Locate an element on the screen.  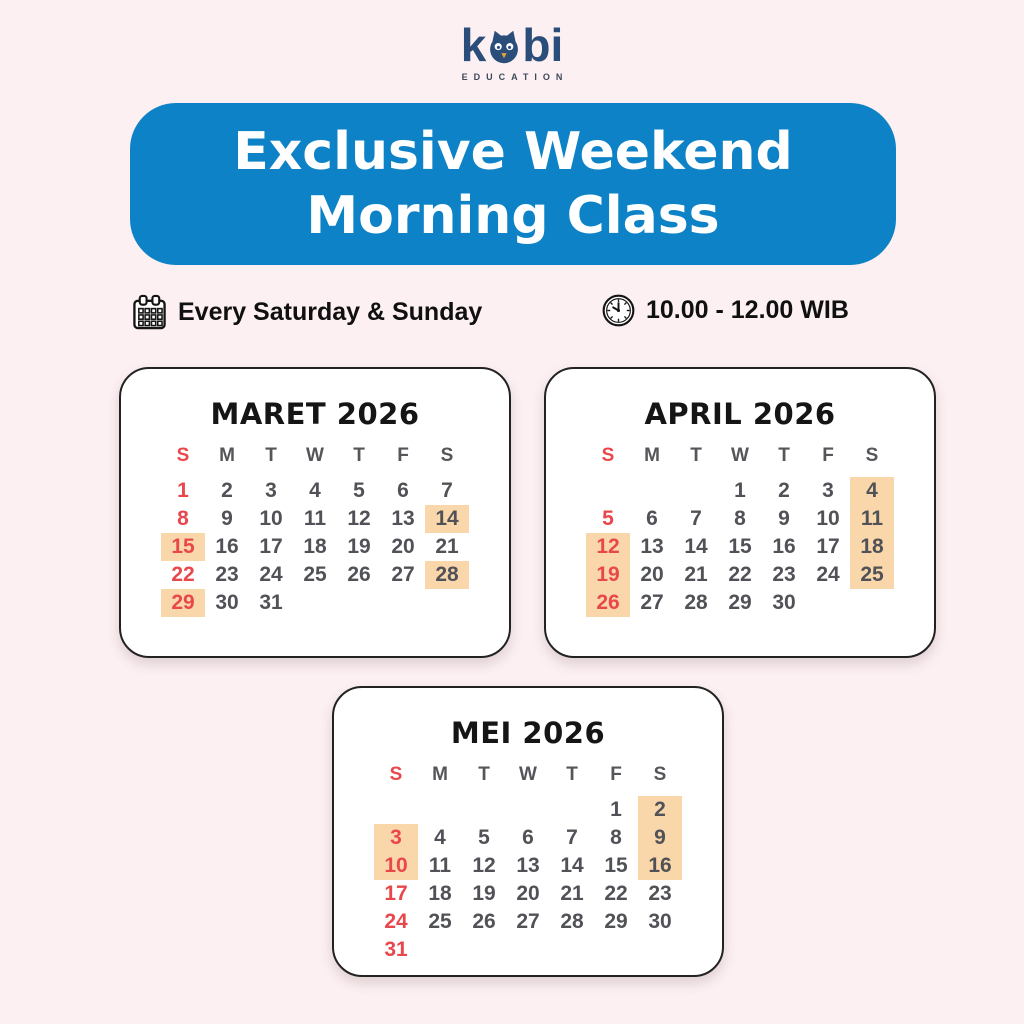
schedule-label: Every Saturday & Sunday is located at coordinates (330, 312).